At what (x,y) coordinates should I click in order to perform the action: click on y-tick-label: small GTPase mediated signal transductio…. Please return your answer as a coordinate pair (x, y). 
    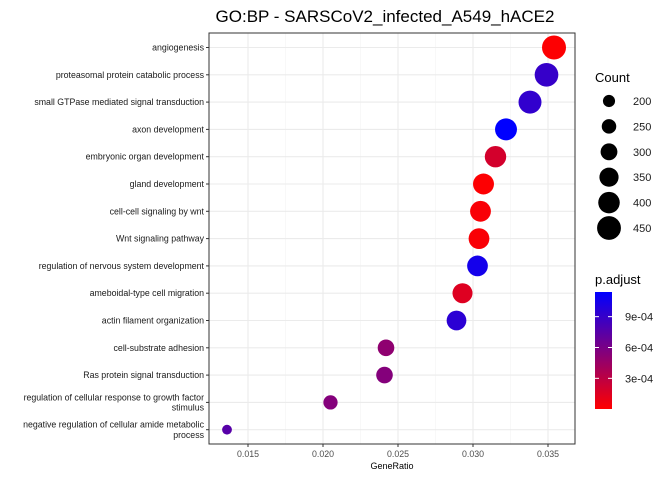
    Looking at the image, I should click on (119, 102).